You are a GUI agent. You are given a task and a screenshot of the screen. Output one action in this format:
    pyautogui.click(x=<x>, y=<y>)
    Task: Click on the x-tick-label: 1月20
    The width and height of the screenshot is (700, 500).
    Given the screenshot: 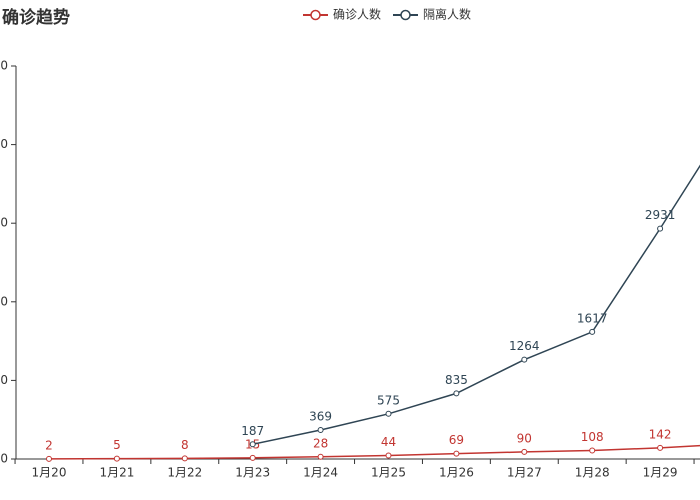 What is the action you would take?
    pyautogui.click(x=49, y=473)
    